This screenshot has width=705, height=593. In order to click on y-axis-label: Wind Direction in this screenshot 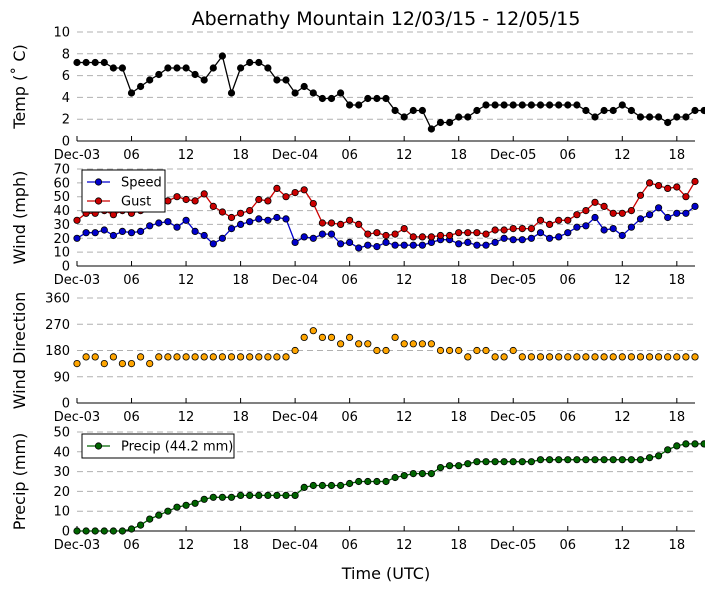, I will do `click(19, 351)`.